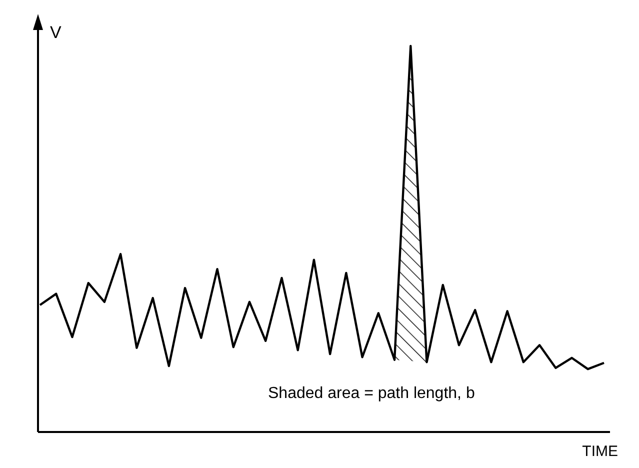 This screenshot has width=639, height=468. Describe the element at coordinates (56, 32) in the screenshot. I see `y-axis-title: V` at that location.